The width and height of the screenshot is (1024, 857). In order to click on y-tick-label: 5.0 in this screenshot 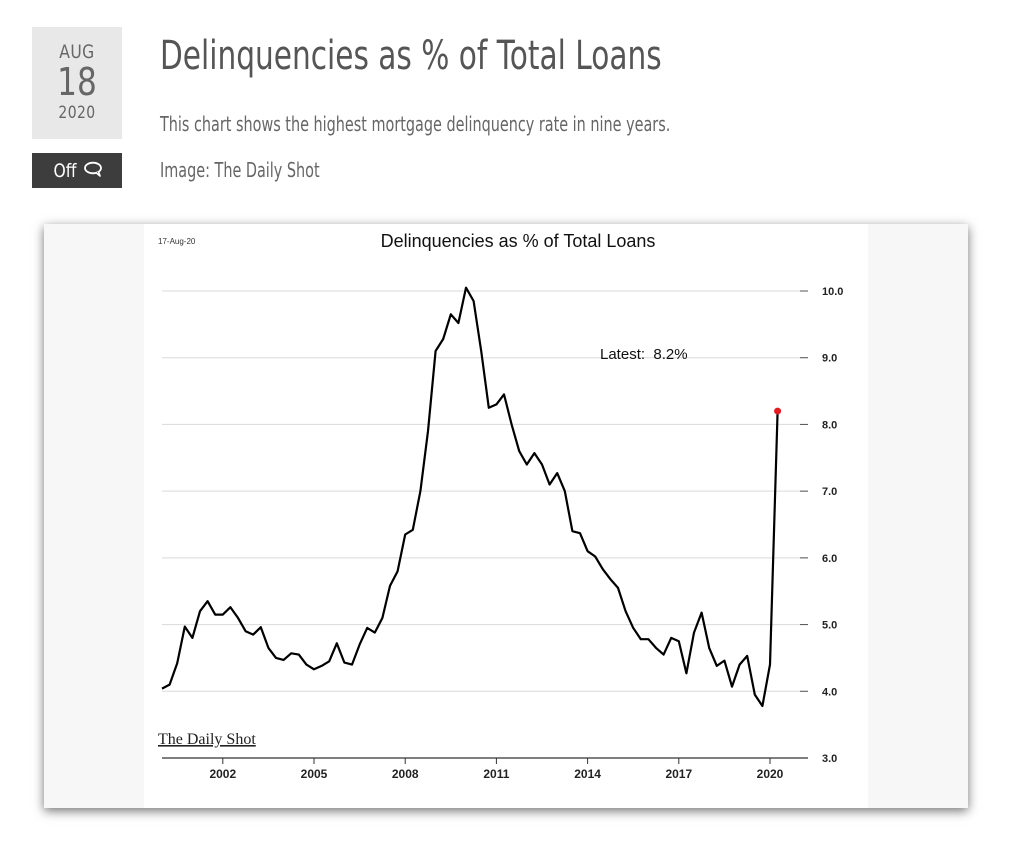, I will do `click(829, 626)`.